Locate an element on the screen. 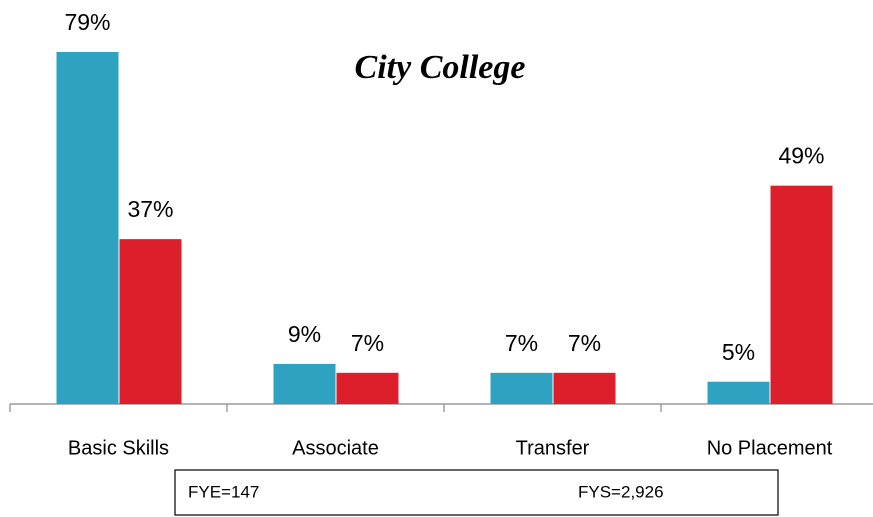 This screenshot has height=517, width=873. chart-title: City College is located at coordinates (440, 67).